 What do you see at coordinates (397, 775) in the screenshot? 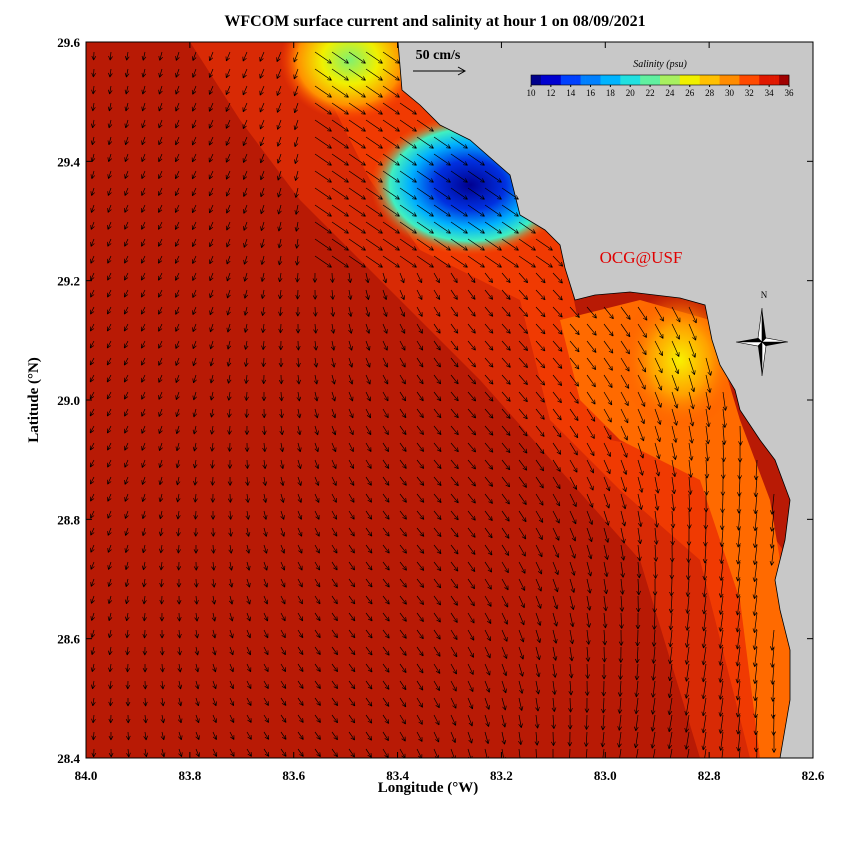
I see `x-tick-label: 83.4` at bounding box center [397, 775].